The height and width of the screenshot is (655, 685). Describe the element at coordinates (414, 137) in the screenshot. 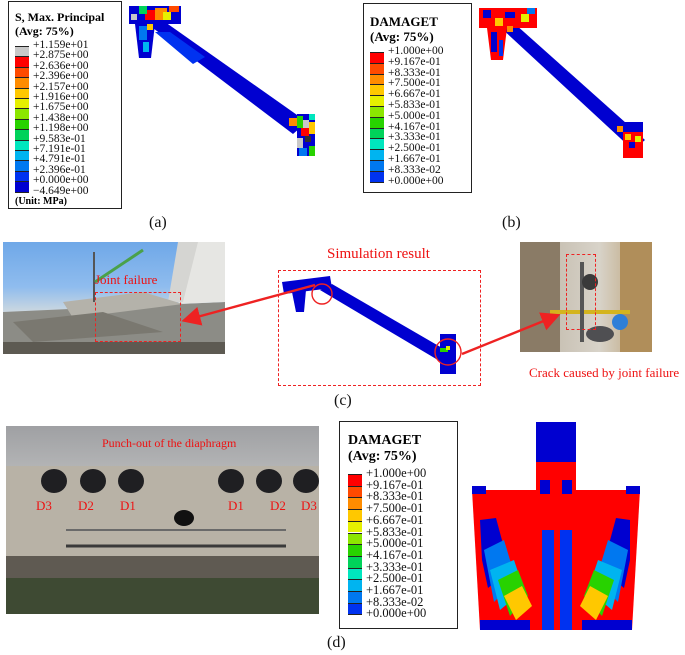

I see `legend-b-label: +3.333e-01` at that location.